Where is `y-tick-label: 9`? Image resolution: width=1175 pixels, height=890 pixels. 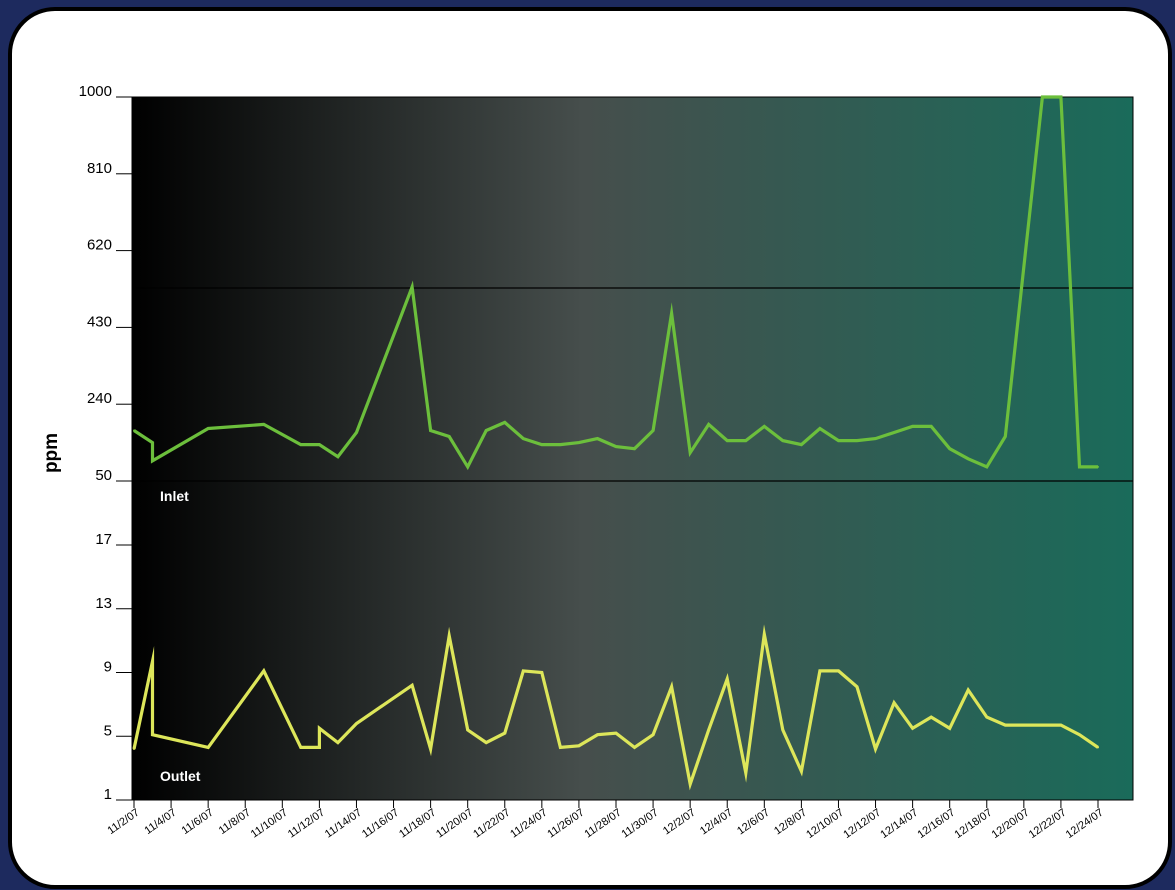
y-tick-label: 9 is located at coordinates (108, 667).